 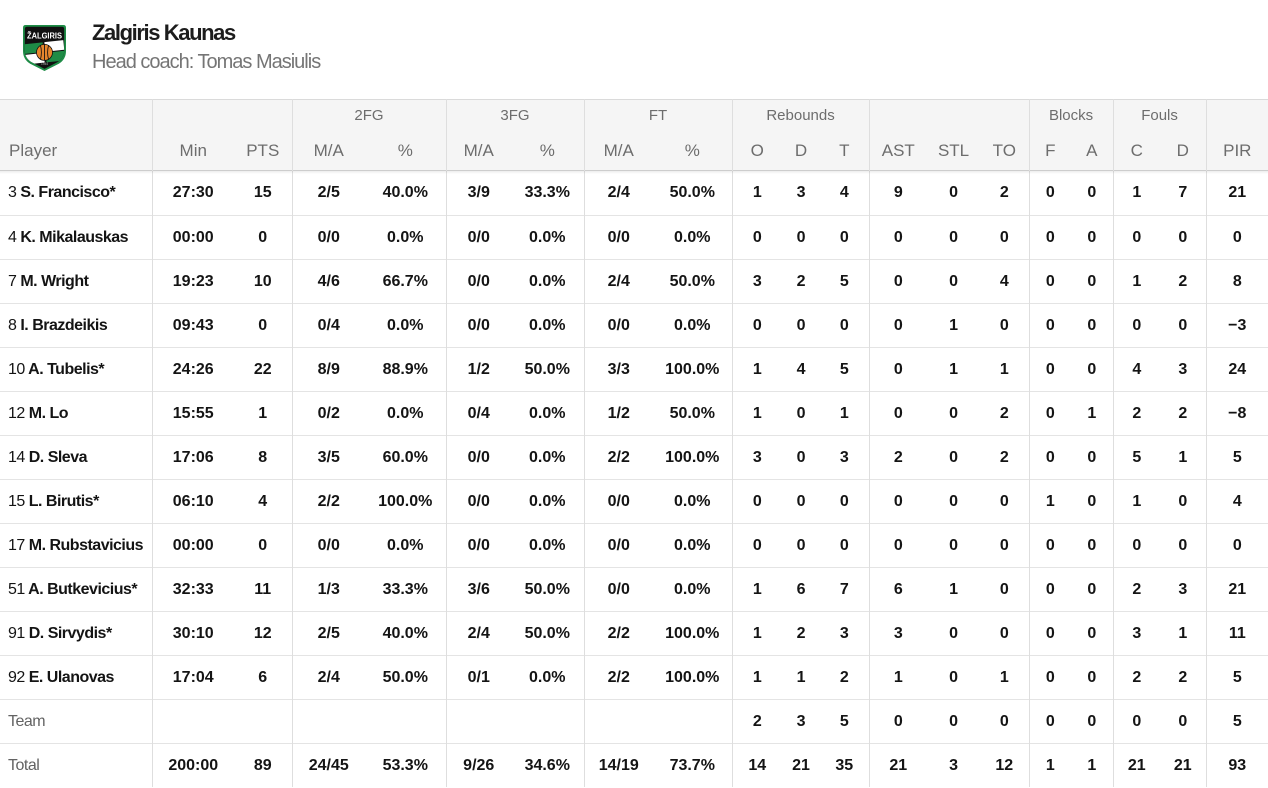 What do you see at coordinates (45, 35) in the screenshot?
I see `svg-text: ŽALGIRIS` at bounding box center [45, 35].